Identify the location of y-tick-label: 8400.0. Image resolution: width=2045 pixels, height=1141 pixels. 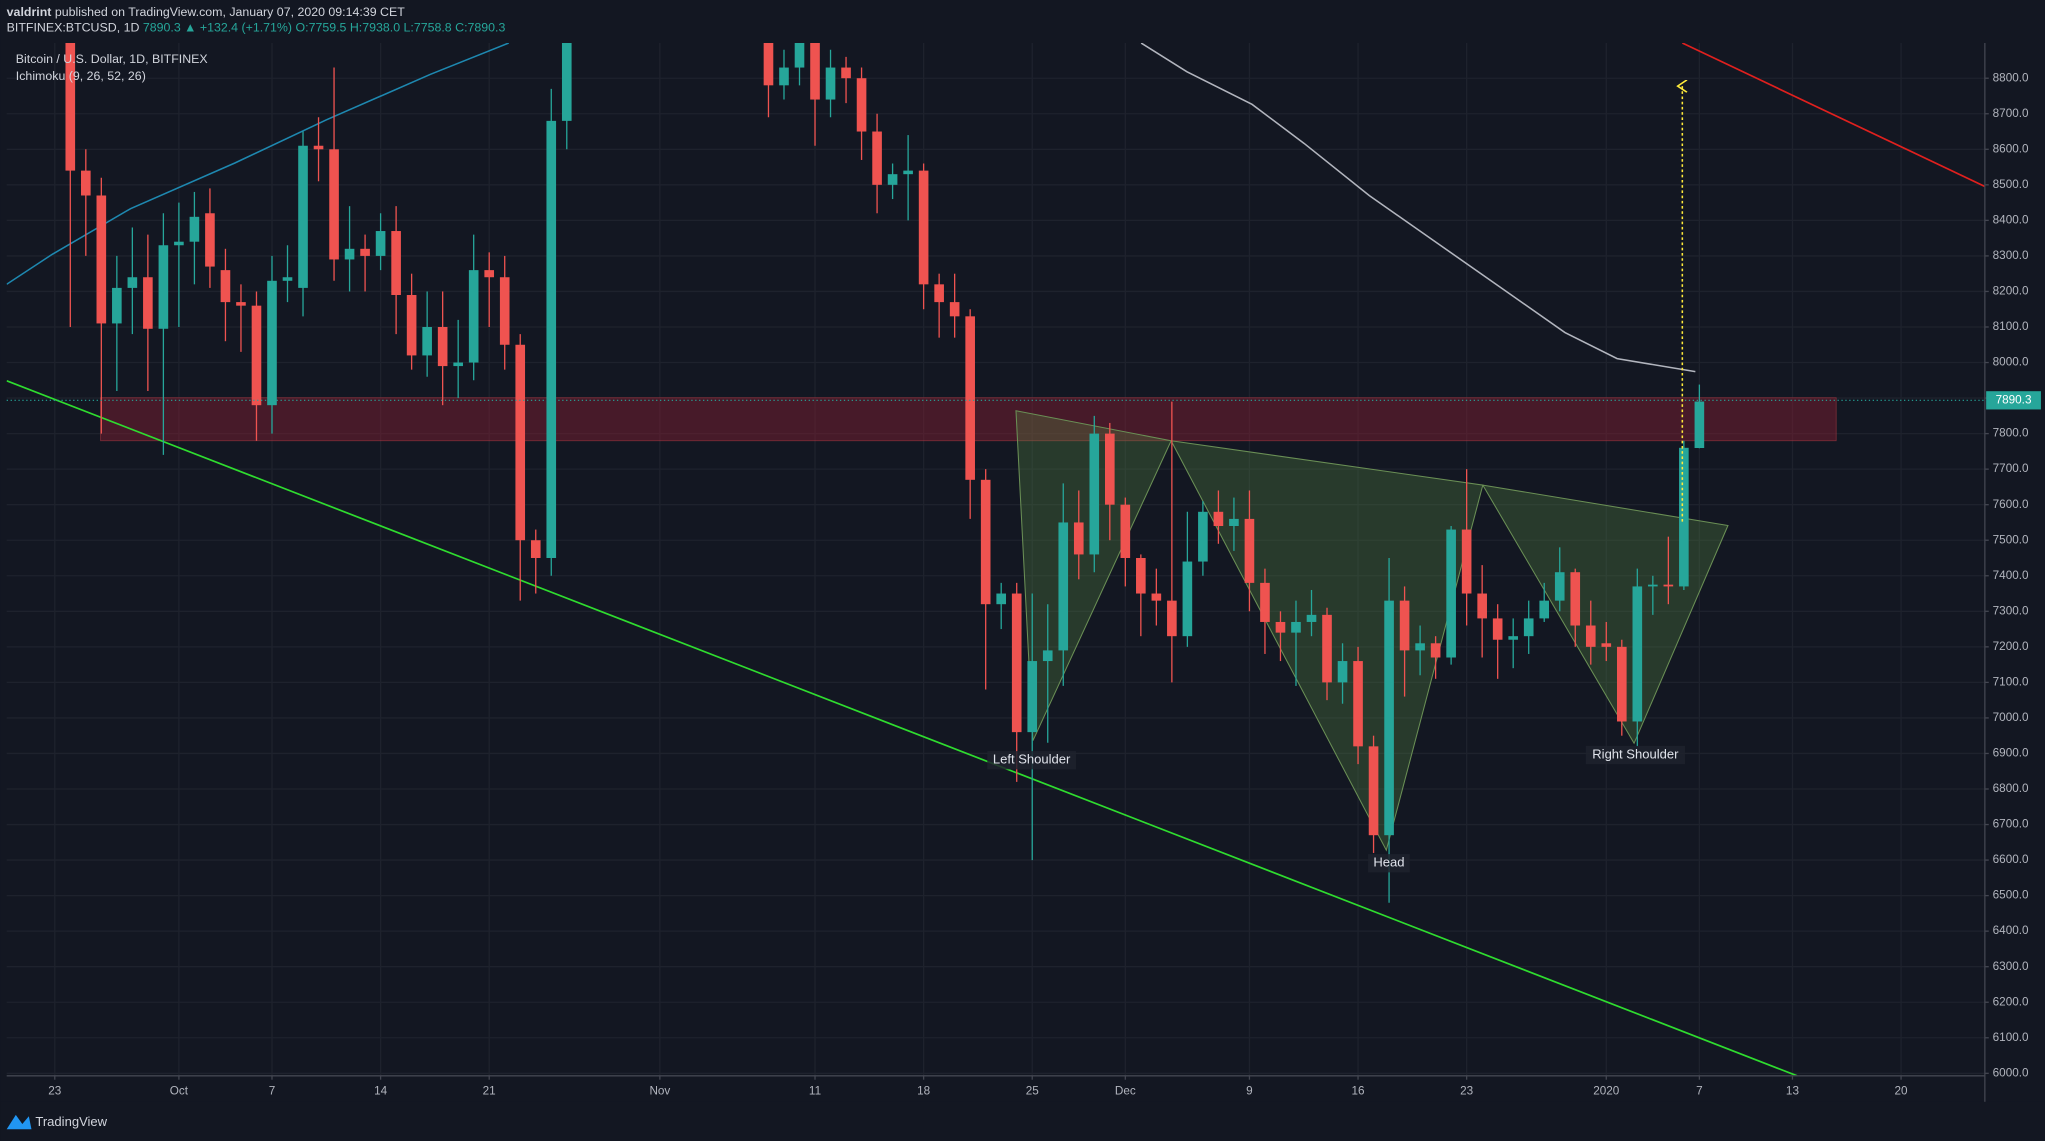
(2011, 219).